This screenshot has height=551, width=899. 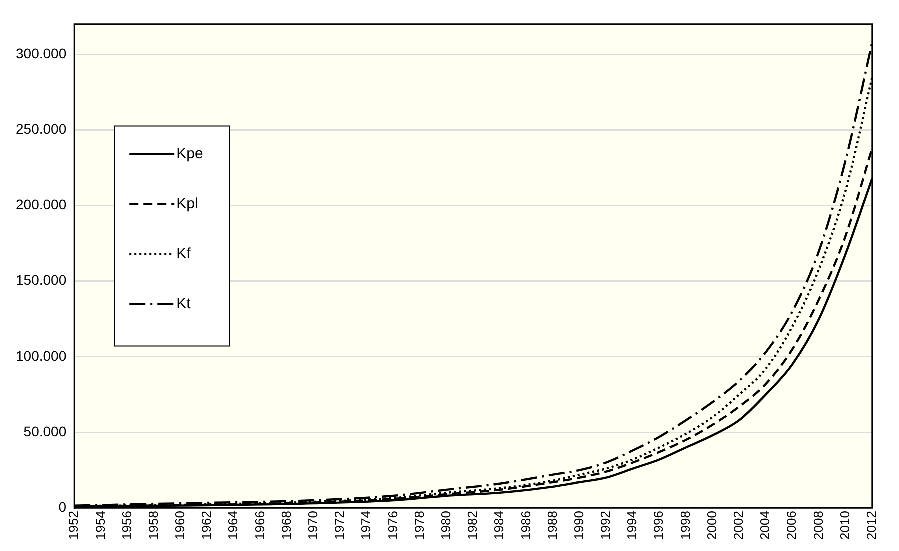 I want to click on x-tick-label: 2010, so click(x=844, y=525).